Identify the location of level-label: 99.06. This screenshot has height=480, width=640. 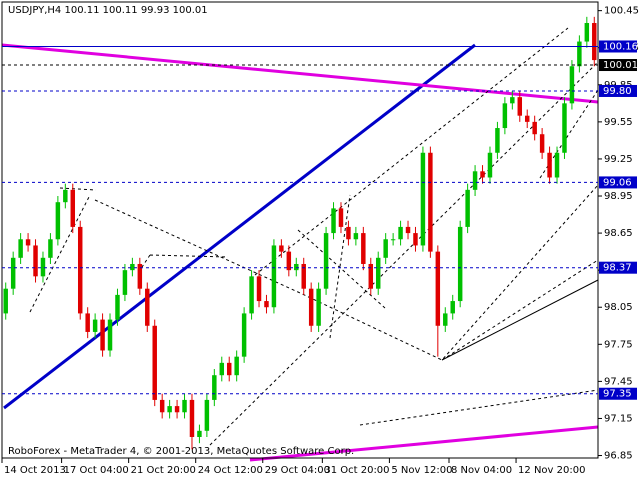
(617, 182).